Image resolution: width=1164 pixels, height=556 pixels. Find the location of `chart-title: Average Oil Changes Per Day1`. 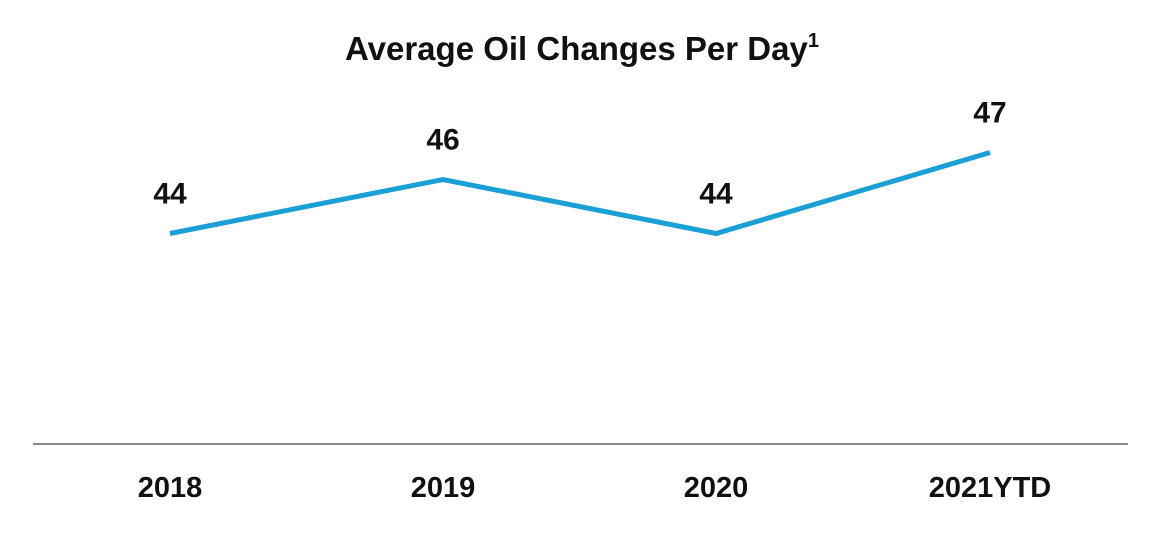

chart-title: Average Oil Changes Per Day1 is located at coordinates (582, 48).